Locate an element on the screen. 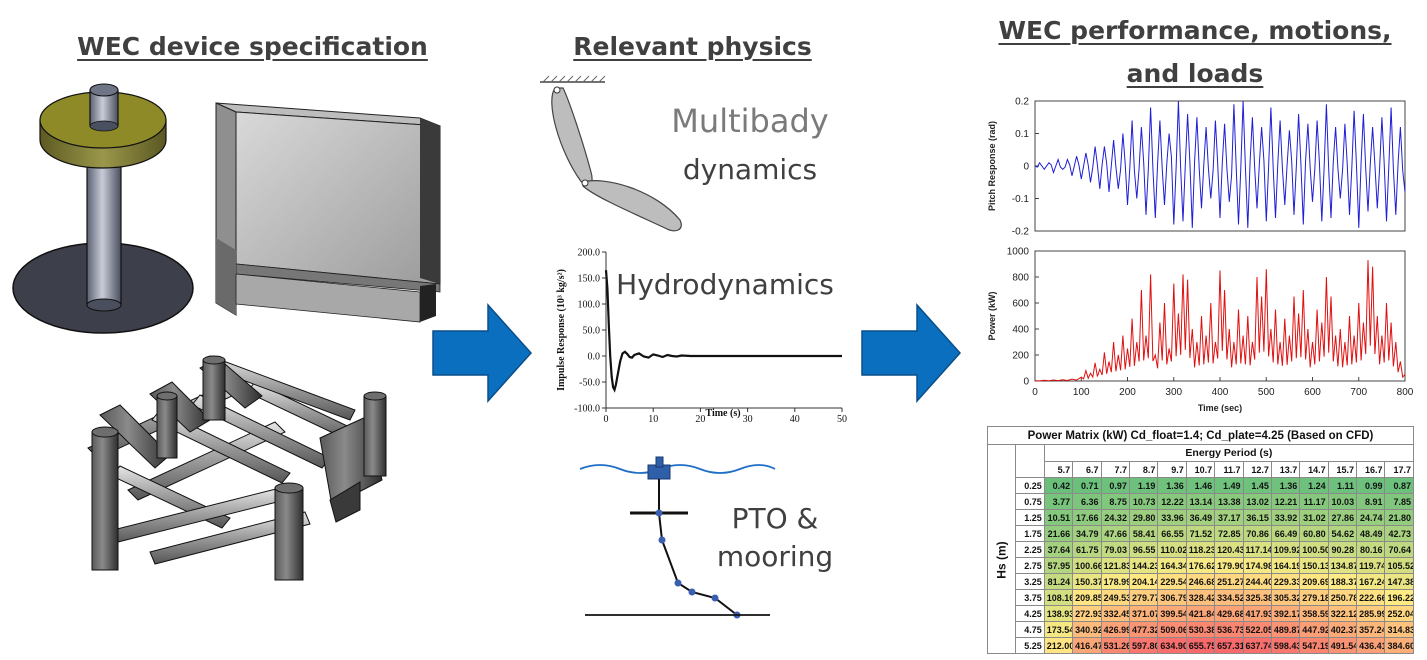  power-matrix-cell: 12.21 is located at coordinates (1285, 501).